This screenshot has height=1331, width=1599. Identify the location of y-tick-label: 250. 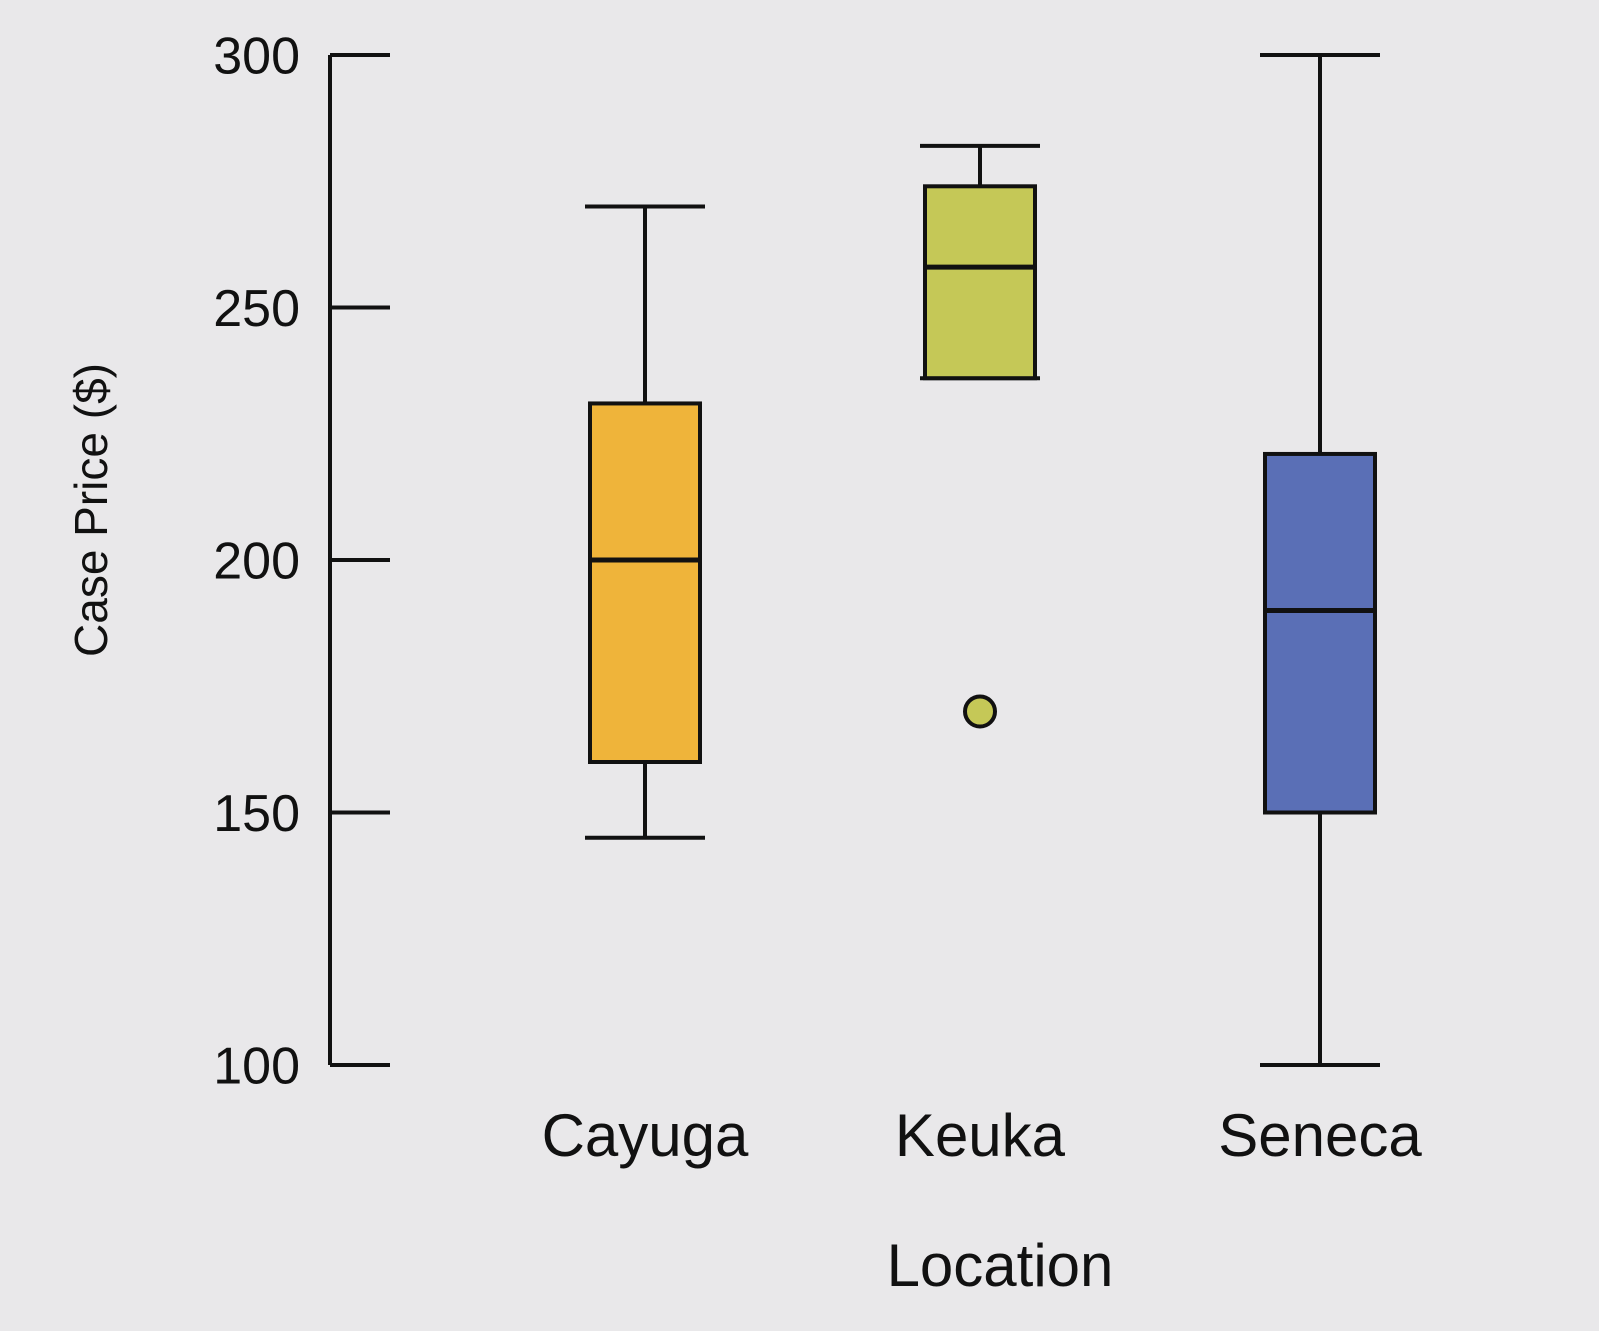
(256, 309).